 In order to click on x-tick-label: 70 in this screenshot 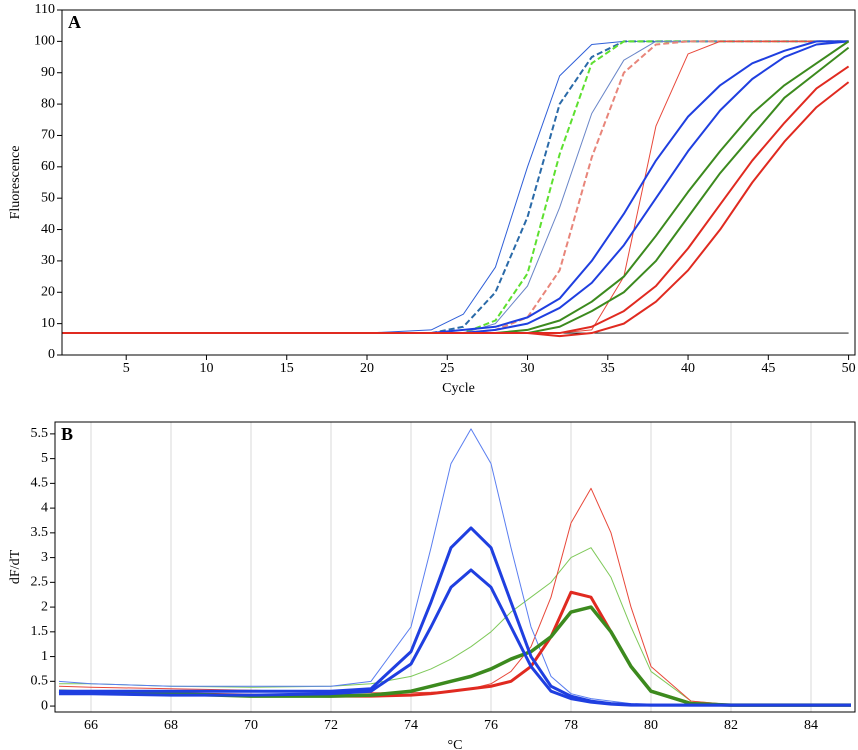, I will do `click(251, 725)`.